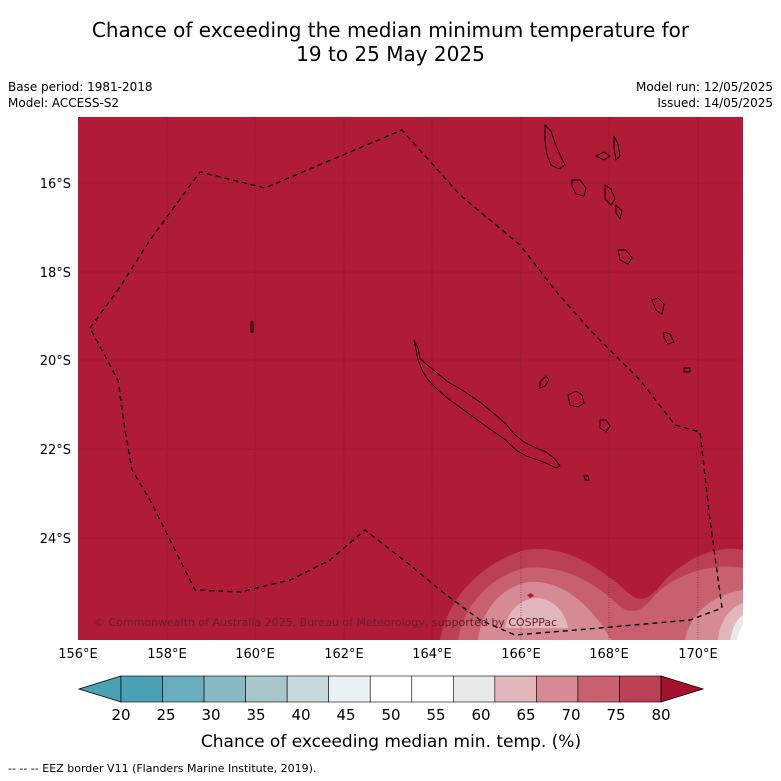  Describe the element at coordinates (80, 95) in the screenshot. I see `meta-left: Base period: 1981-2018 Model: ACCESS-S2` at that location.